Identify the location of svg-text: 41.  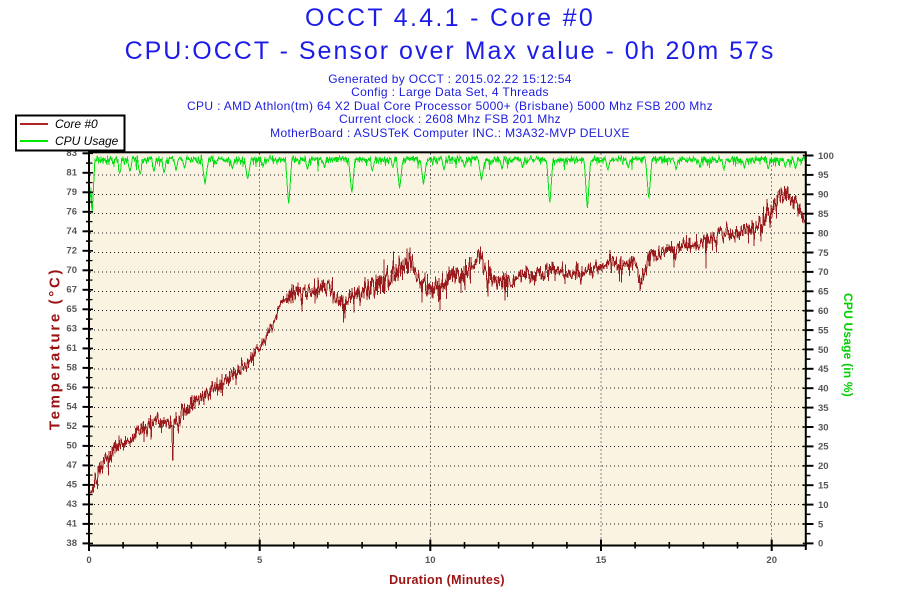
(71, 524).